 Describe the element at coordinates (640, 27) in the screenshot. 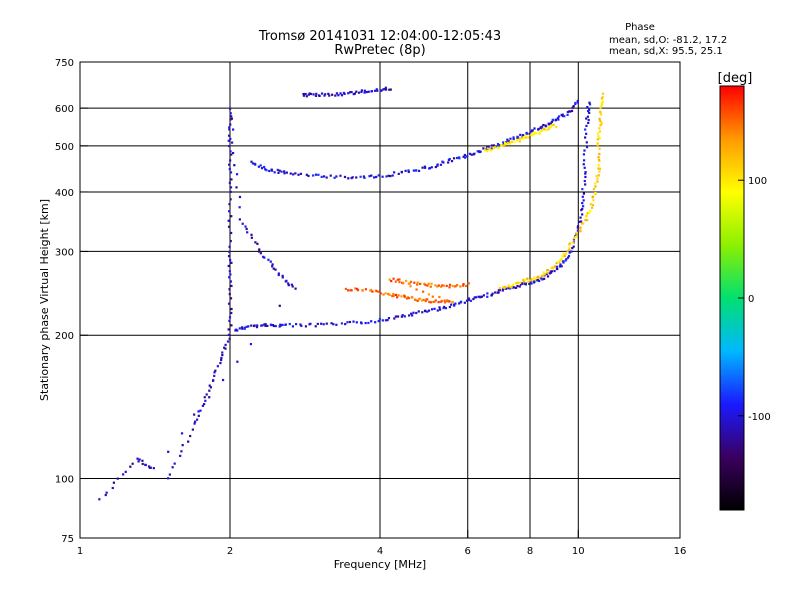

I see `stats-header: Phase` at that location.